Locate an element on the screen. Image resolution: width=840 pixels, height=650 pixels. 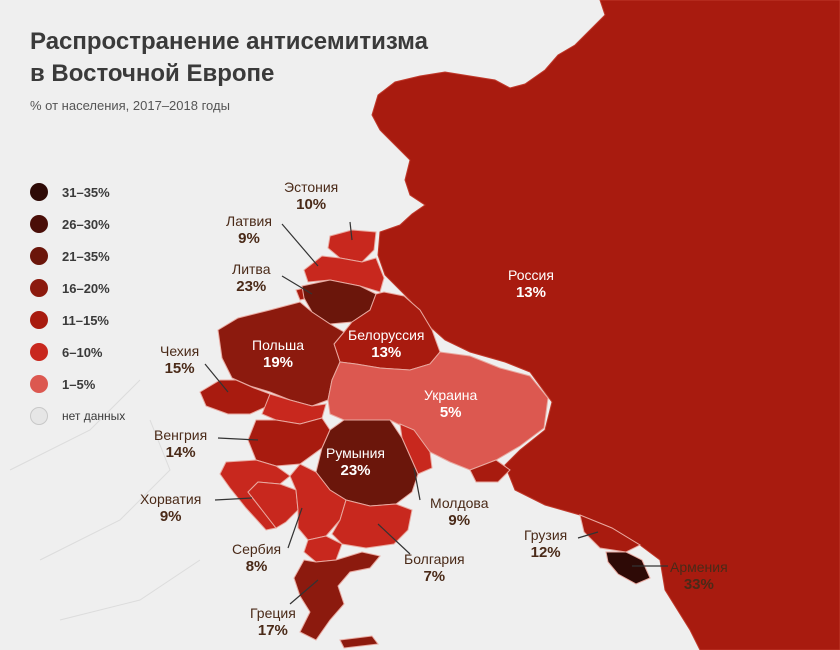
legend-label: 11–15% is located at coordinates (85, 320).